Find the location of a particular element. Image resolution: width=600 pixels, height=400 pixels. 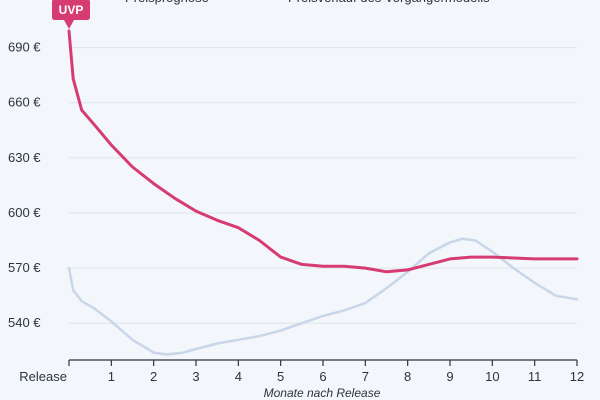

legend-entry: Preisverlauf des Vorgängermodells is located at coordinates (389, 2).